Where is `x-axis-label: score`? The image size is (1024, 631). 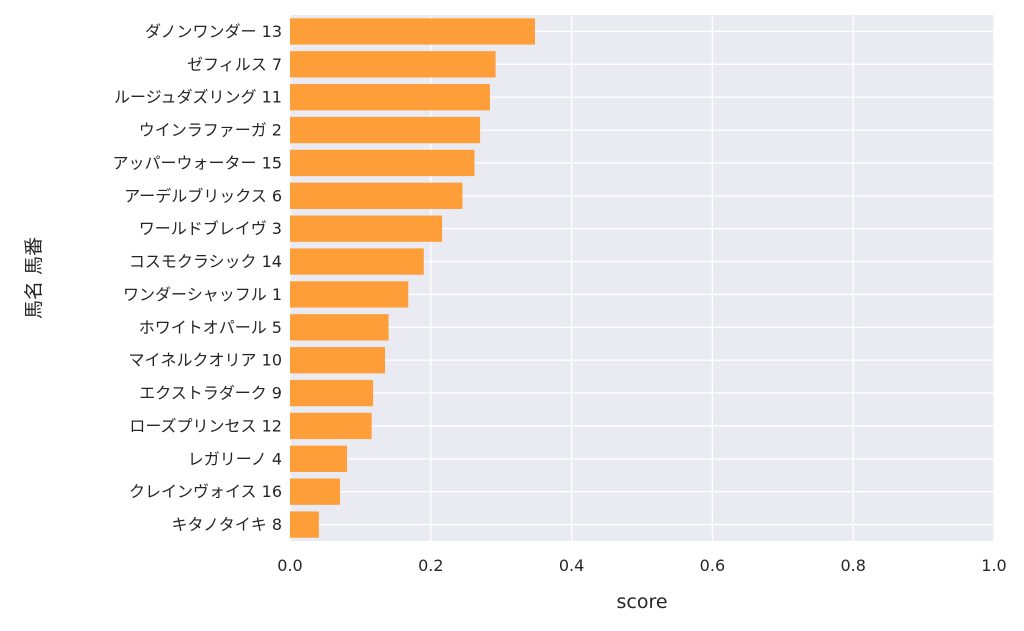 x-axis-label: score is located at coordinates (641, 602).